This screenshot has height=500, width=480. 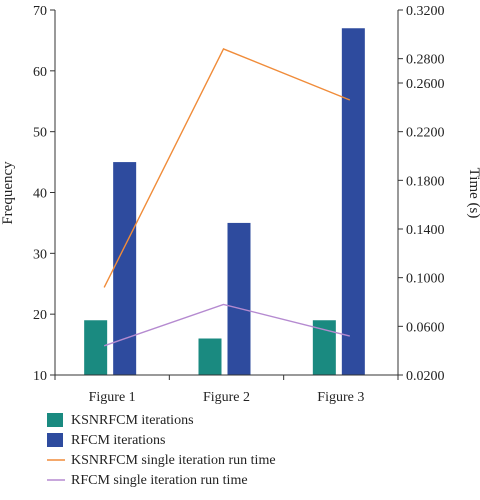 What do you see at coordinates (425, 279) in the screenshot?
I see `y2-tick-label: 0.1000` at bounding box center [425, 279].